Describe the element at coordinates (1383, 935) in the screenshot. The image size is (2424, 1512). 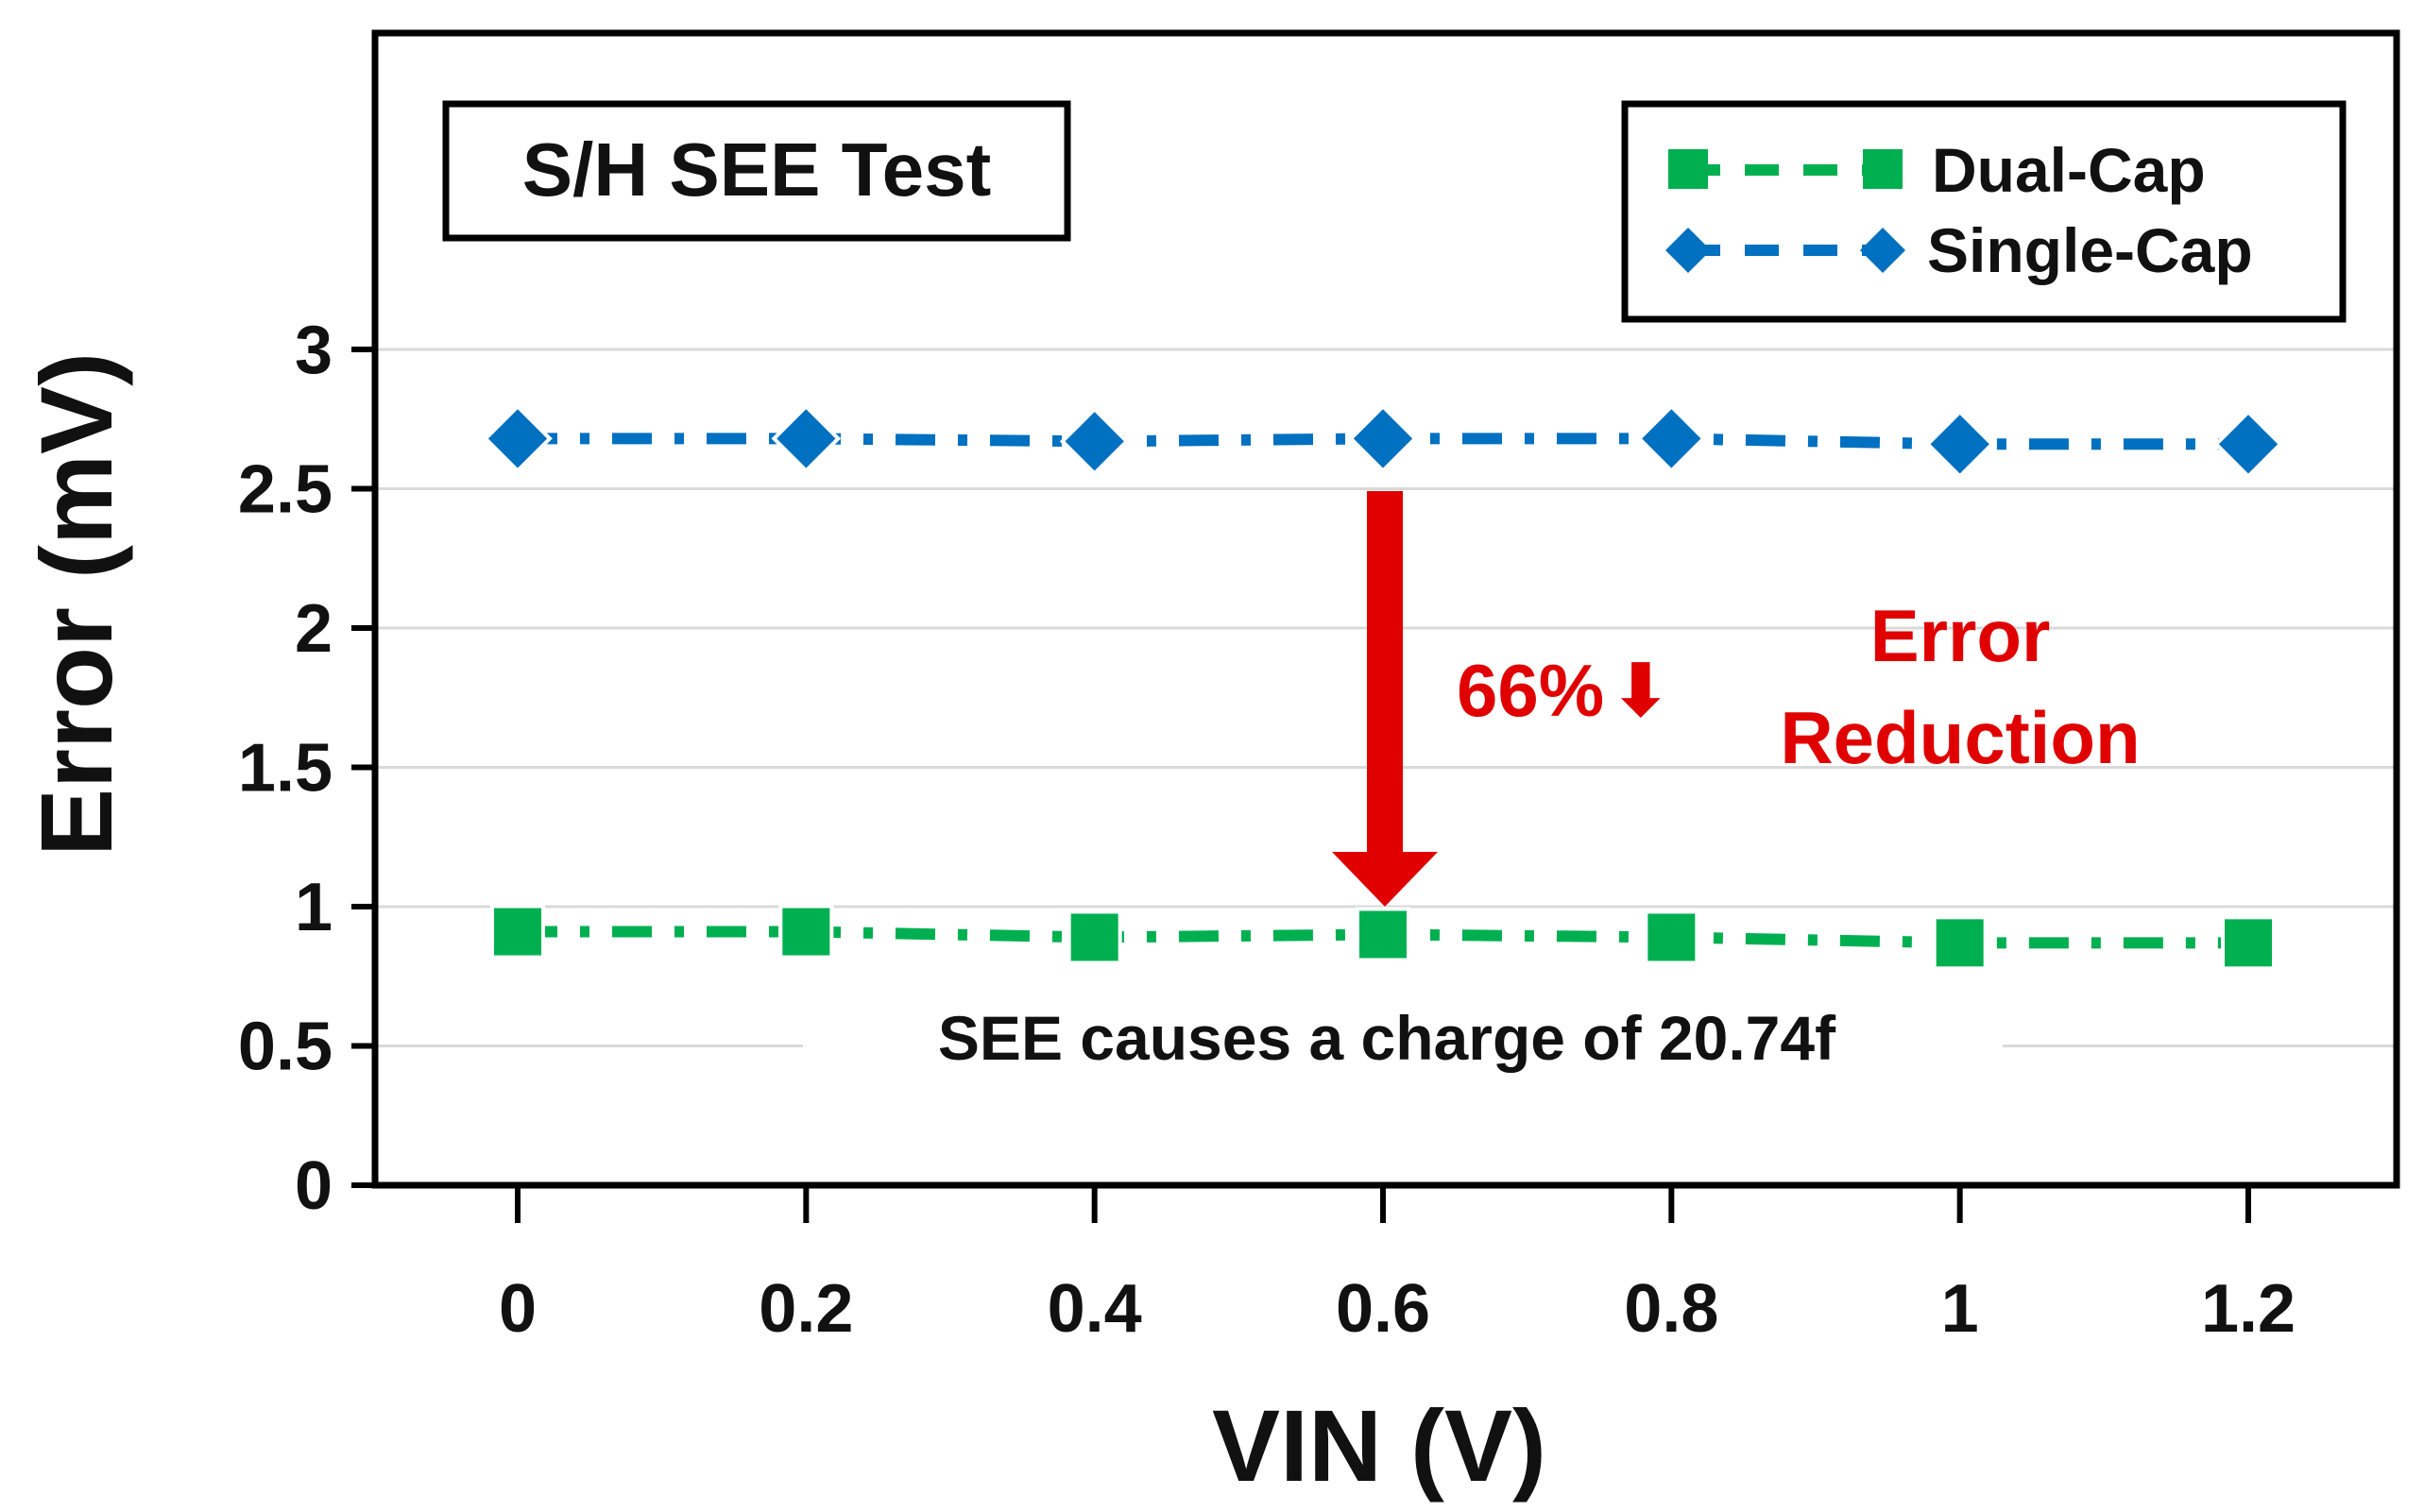
I see `point-dual-cap-0.6` at that location.